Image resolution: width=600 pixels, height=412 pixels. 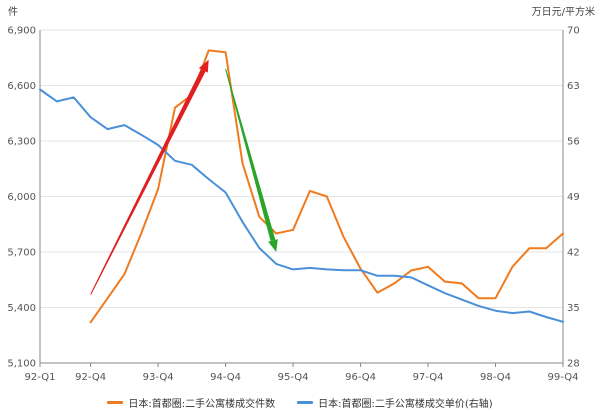 What do you see at coordinates (202, 404) in the screenshot?
I see `legend-label-volume: 日本:首都圈:二手公寓楼成交件数` at bounding box center [202, 404].